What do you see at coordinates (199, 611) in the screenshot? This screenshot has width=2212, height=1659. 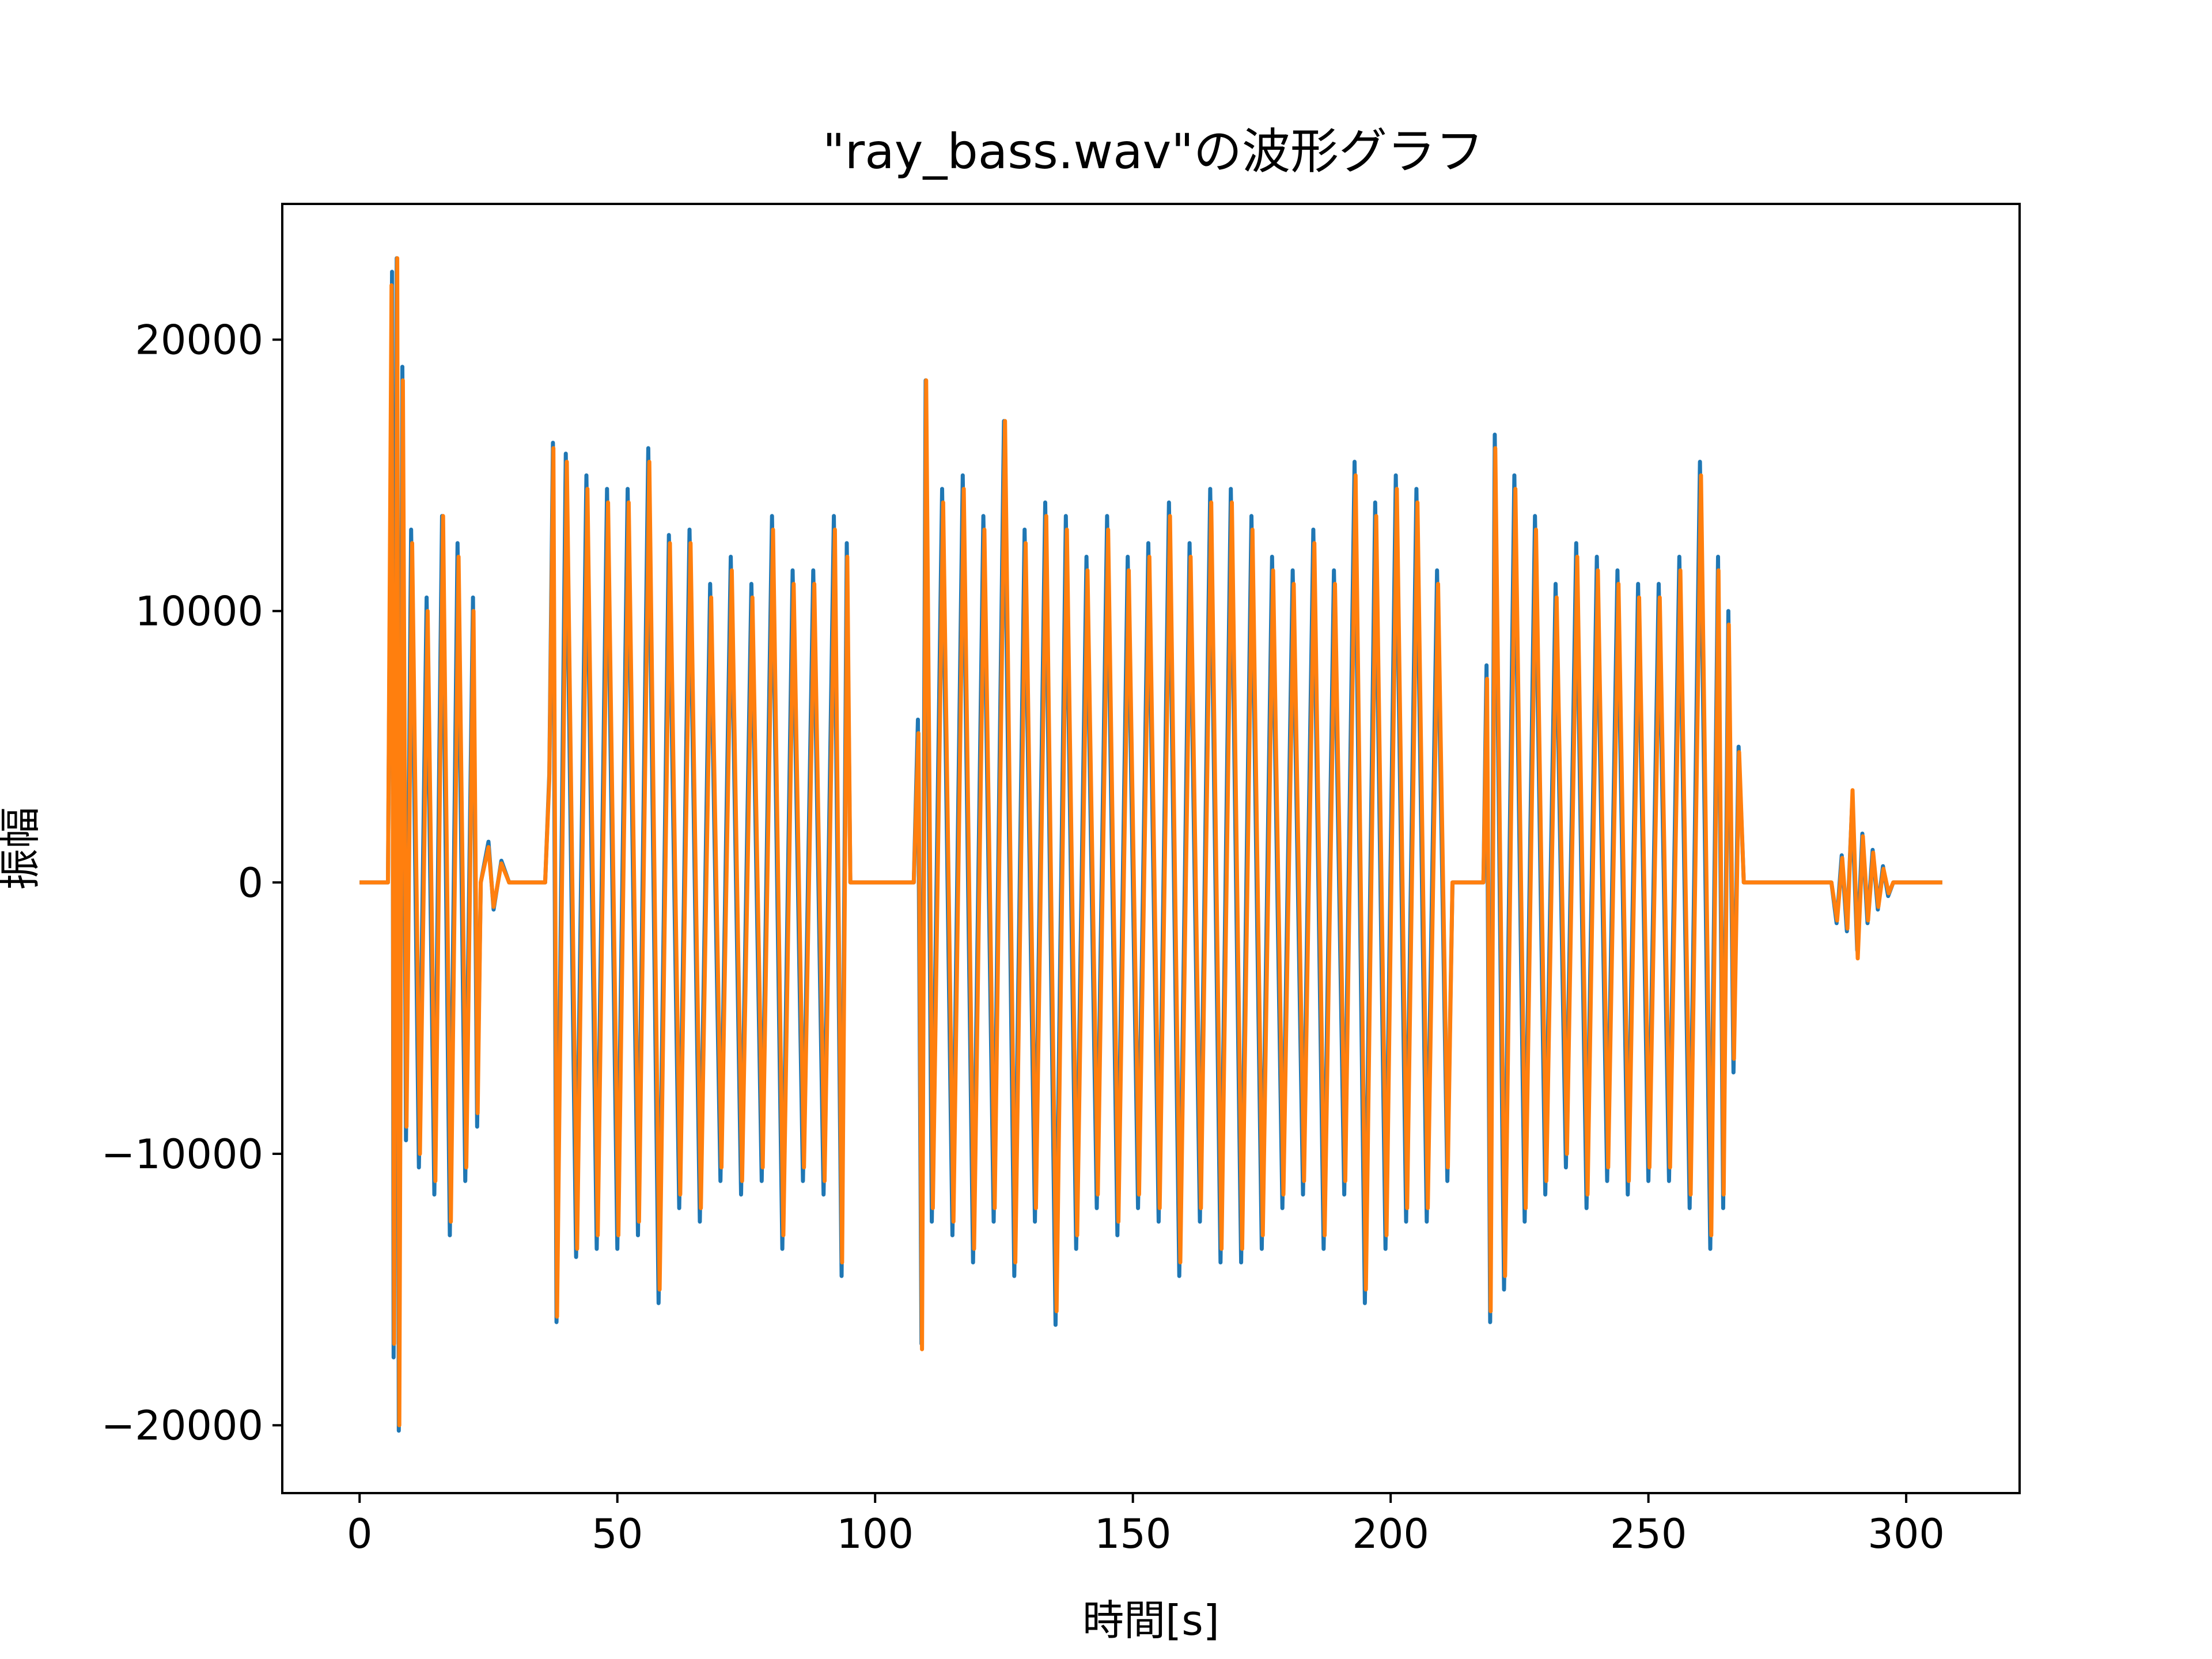 I see `y-tick-label: 10000` at bounding box center [199, 611].